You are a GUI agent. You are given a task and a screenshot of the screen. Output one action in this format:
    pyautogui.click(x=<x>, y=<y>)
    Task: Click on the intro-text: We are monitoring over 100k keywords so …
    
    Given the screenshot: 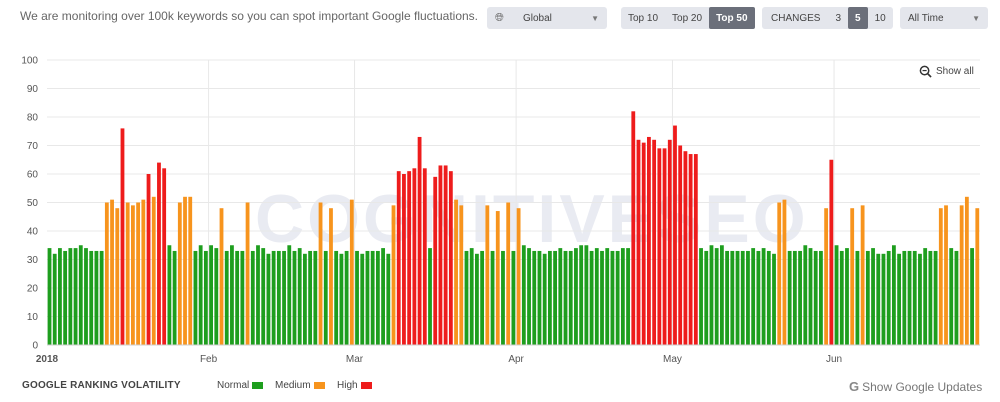 What is the action you would take?
    pyautogui.click(x=249, y=16)
    